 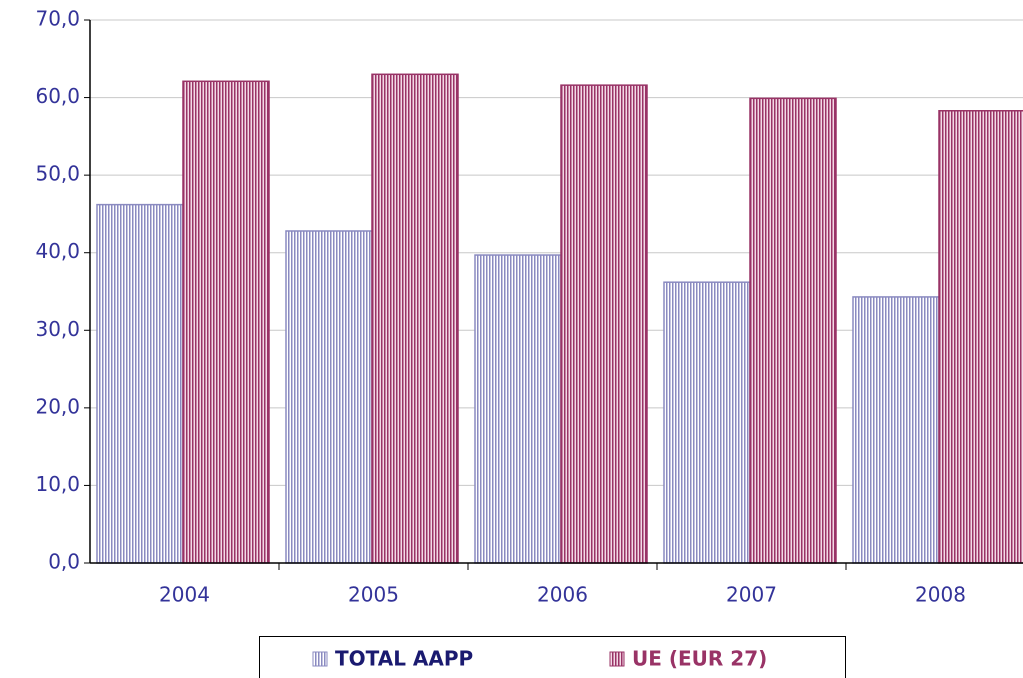 What do you see at coordinates (404, 659) in the screenshot?
I see `legend-label: TOTAL AAPP` at bounding box center [404, 659].